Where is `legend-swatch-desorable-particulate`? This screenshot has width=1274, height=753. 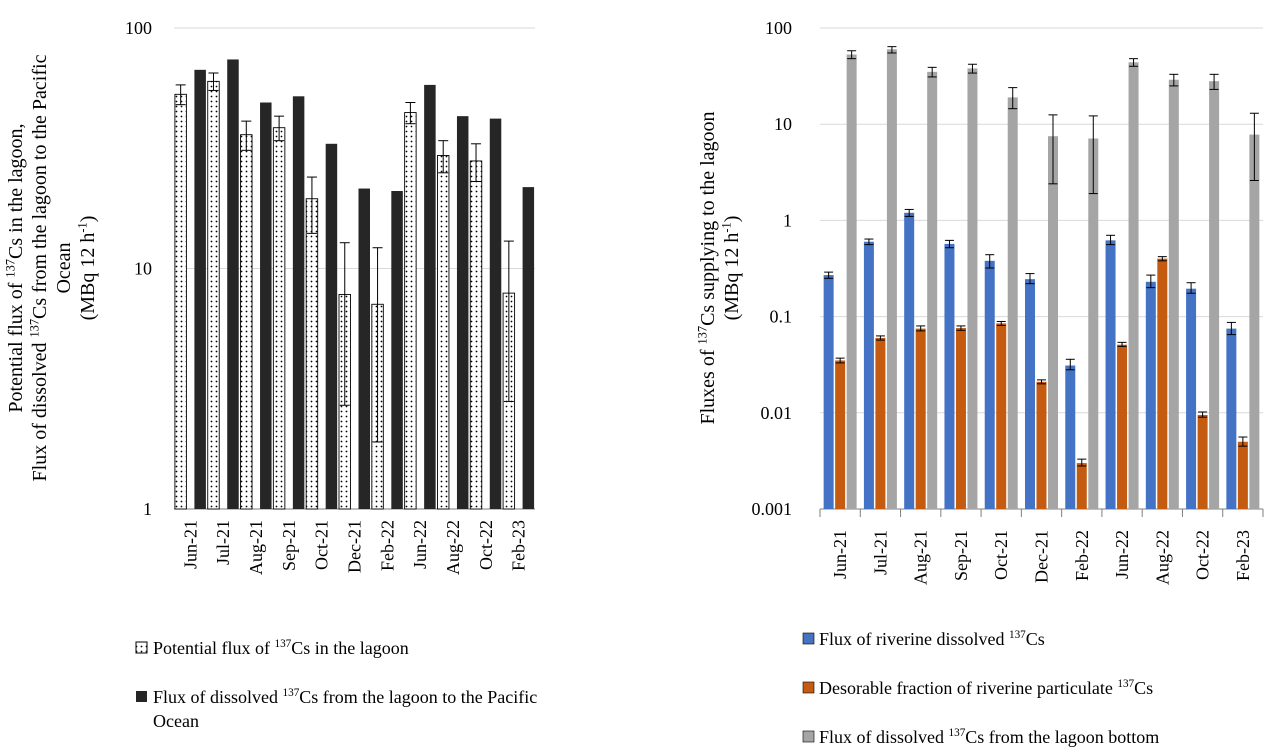 legend-swatch-desorable-particulate is located at coordinates (808, 687).